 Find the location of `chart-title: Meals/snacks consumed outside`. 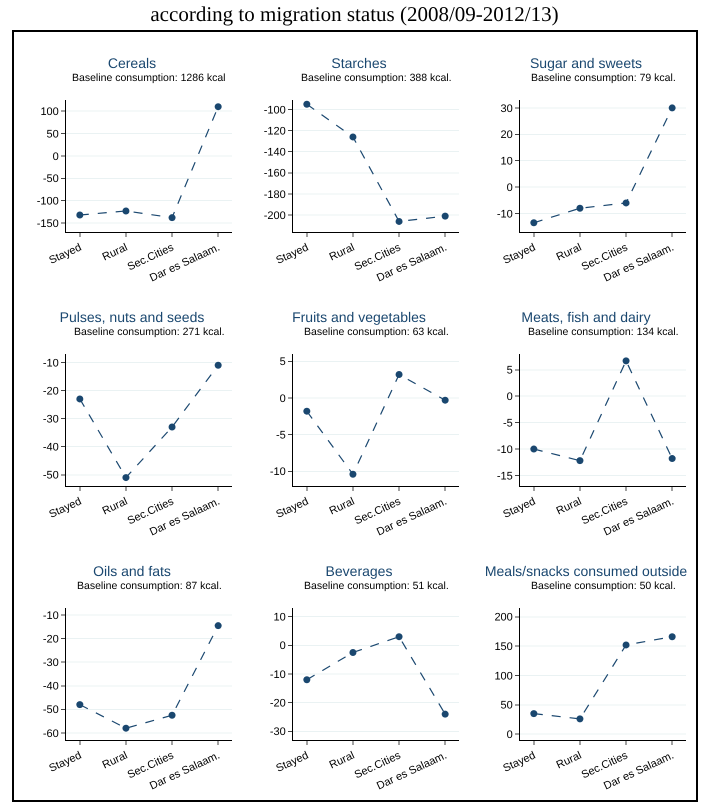

chart-title: Meals/snacks consumed outside is located at coordinates (586, 570).